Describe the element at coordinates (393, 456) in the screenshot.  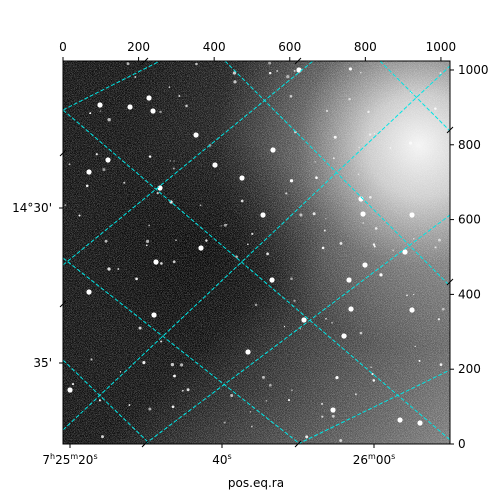
I see `bottom-tick-label-part: s` at that location.